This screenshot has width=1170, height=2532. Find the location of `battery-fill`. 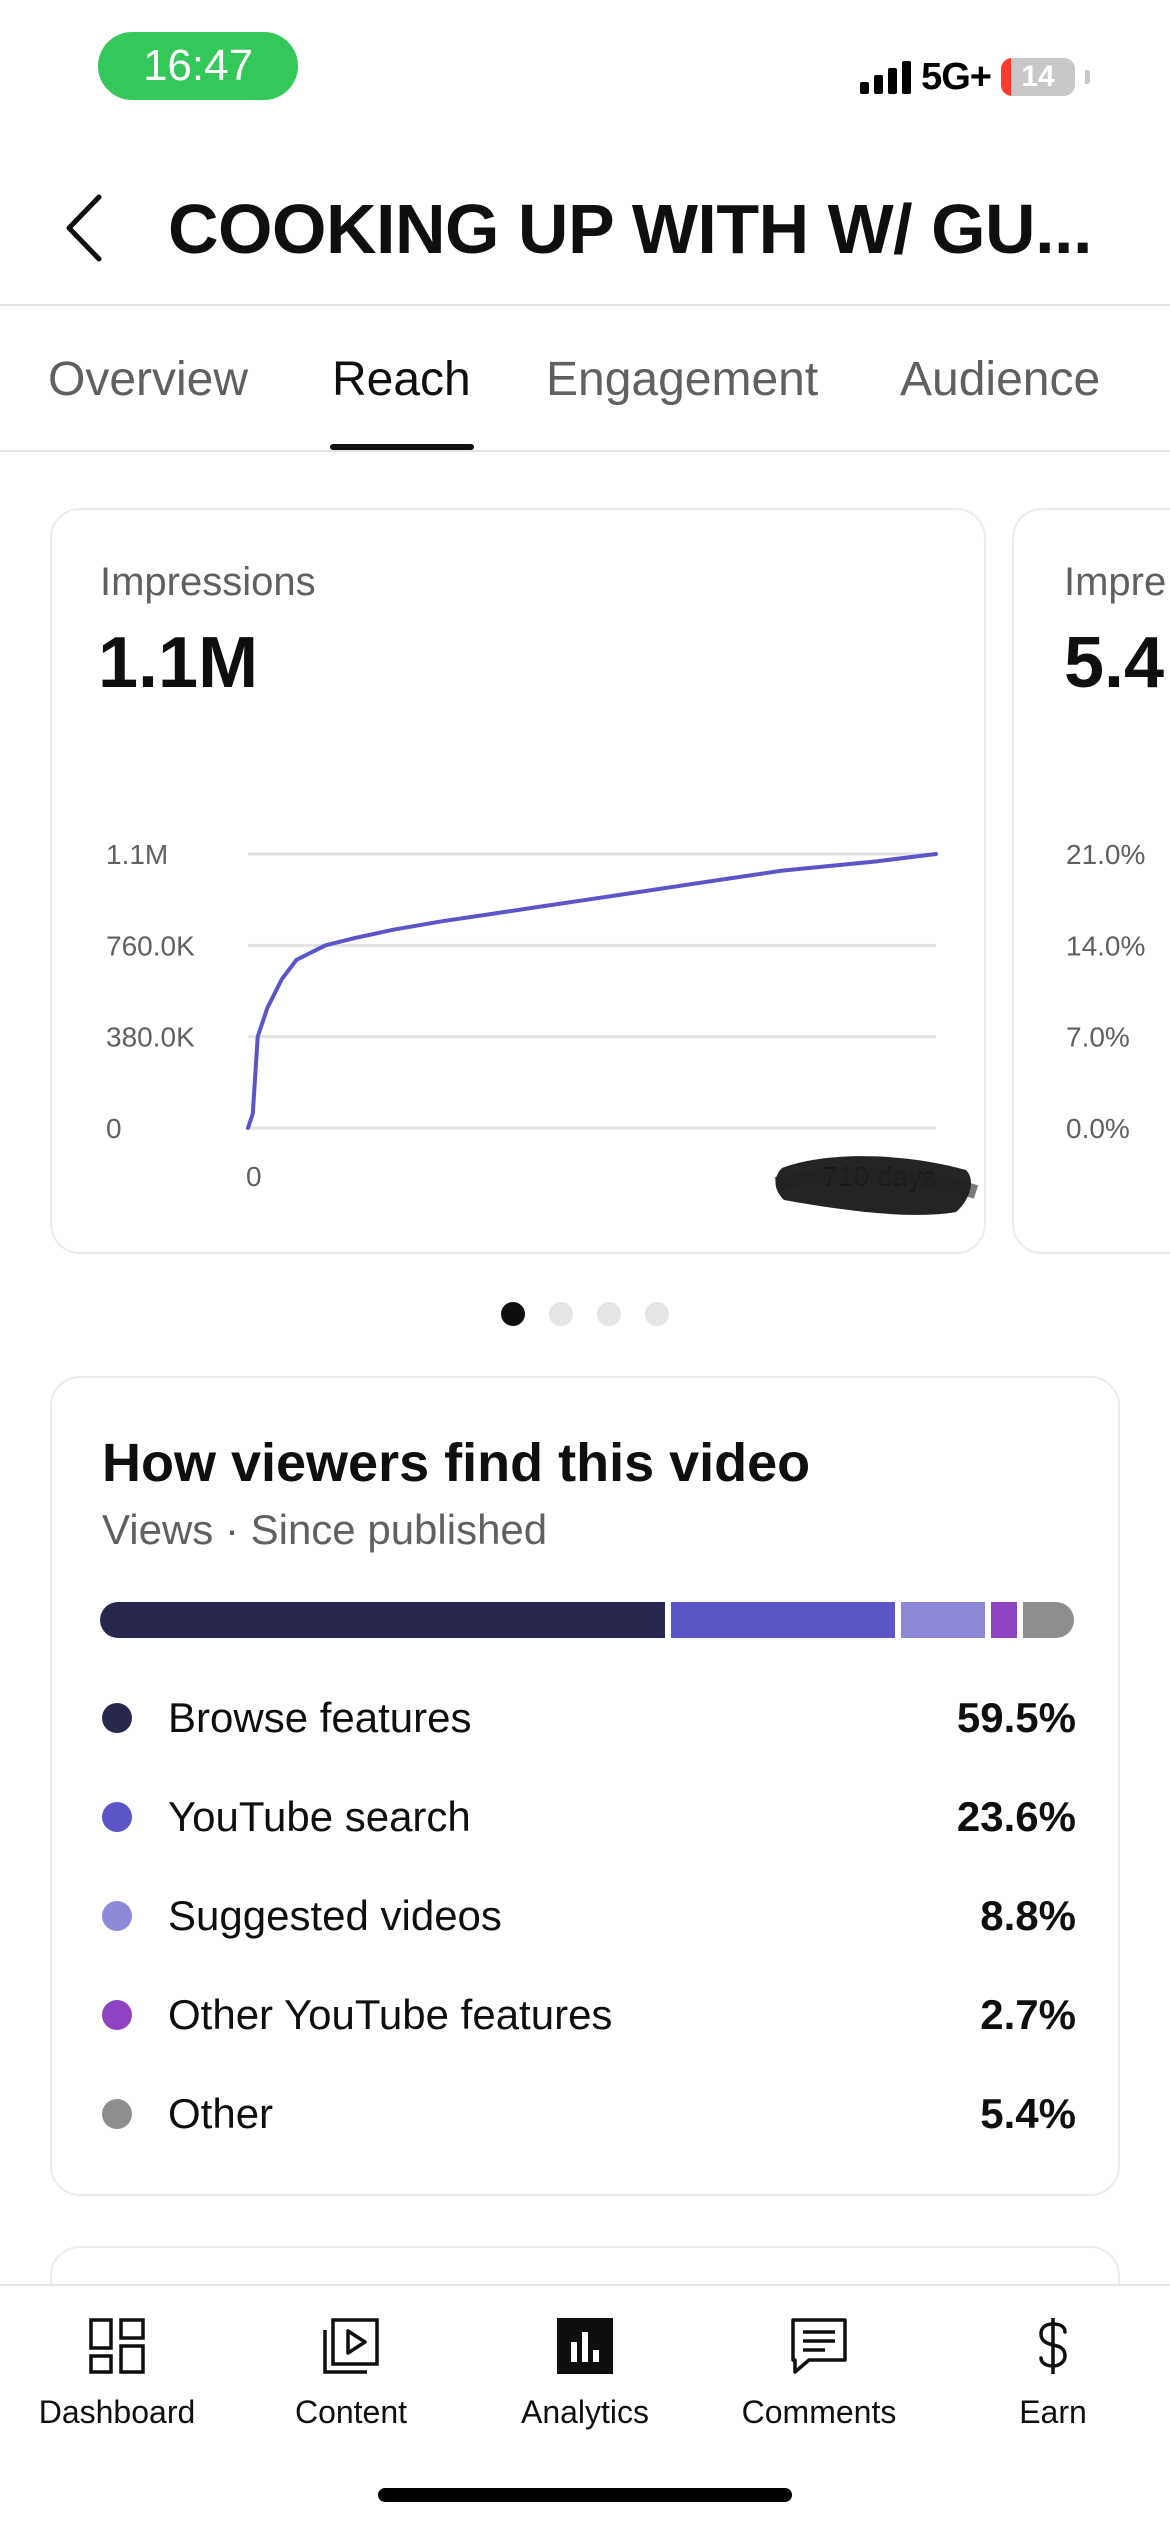

battery-fill is located at coordinates (1006, 77).